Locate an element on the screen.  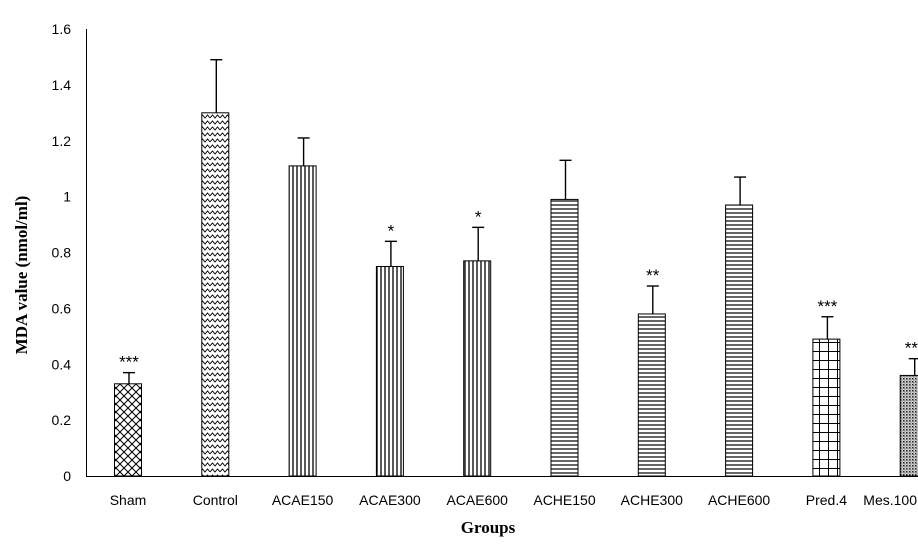
bar-acae150 is located at coordinates (302, 321).